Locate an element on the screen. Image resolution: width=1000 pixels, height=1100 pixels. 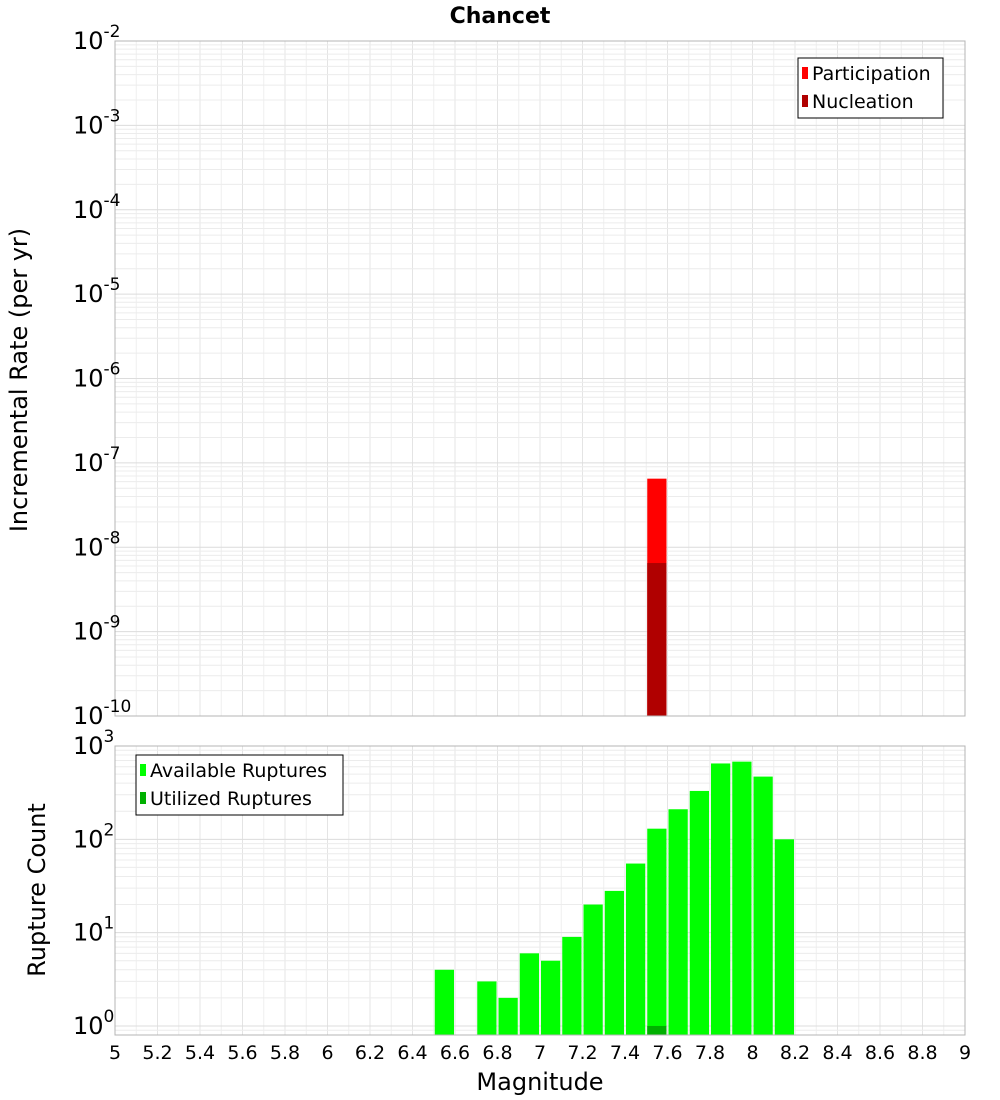
y-tick-label: 10⁻⁵ is located at coordinates (97, 291).